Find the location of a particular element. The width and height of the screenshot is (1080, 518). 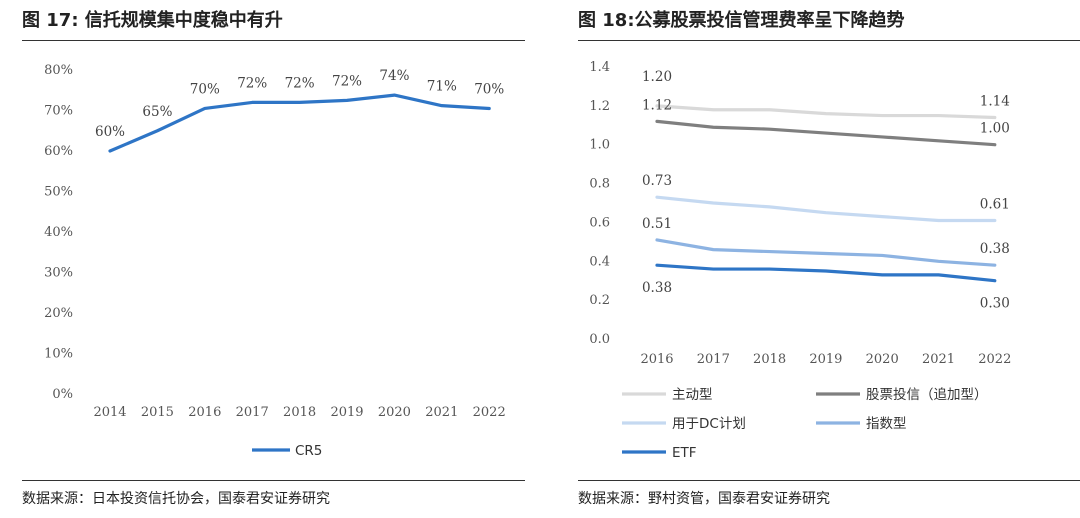

legend-label-dc-plan: 用于DC计划 is located at coordinates (709, 424).